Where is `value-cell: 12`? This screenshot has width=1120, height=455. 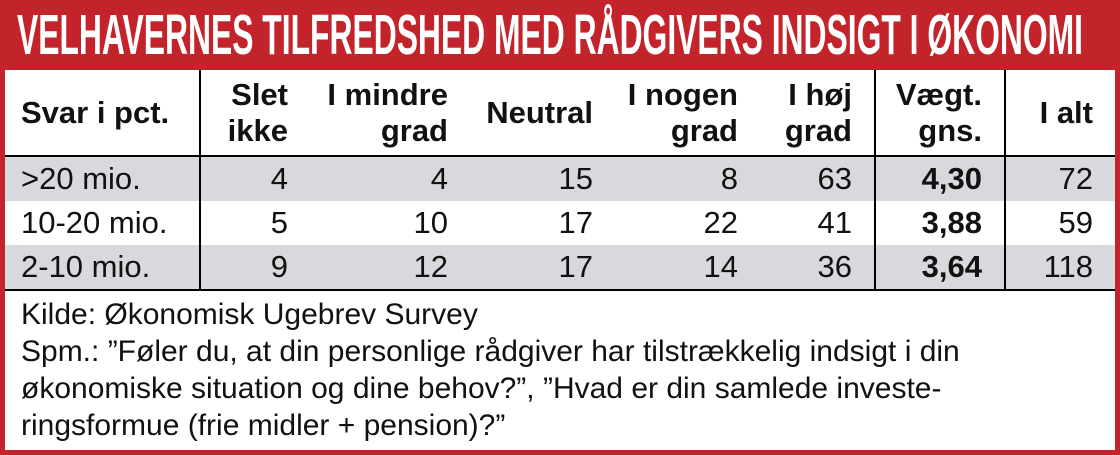 value-cell: 12 is located at coordinates (390, 268).